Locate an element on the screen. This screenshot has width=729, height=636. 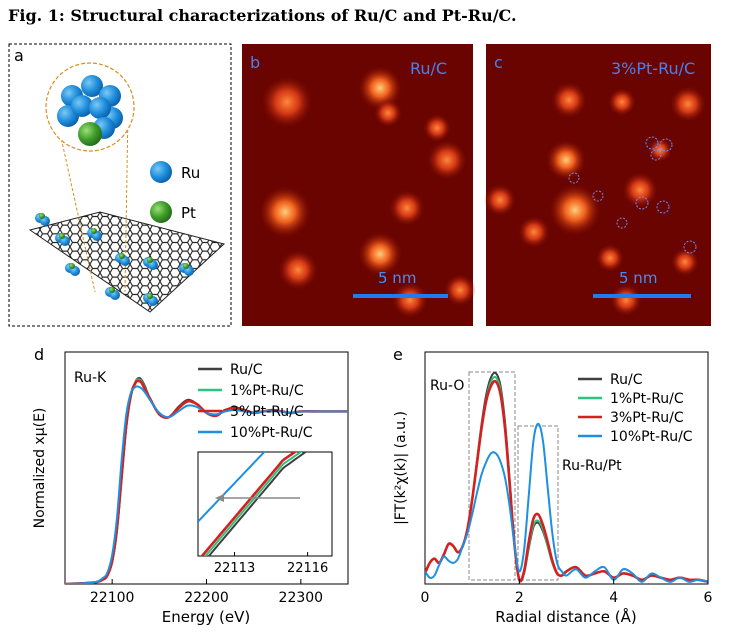
ru-legend-icon is located at coordinates (161, 172).